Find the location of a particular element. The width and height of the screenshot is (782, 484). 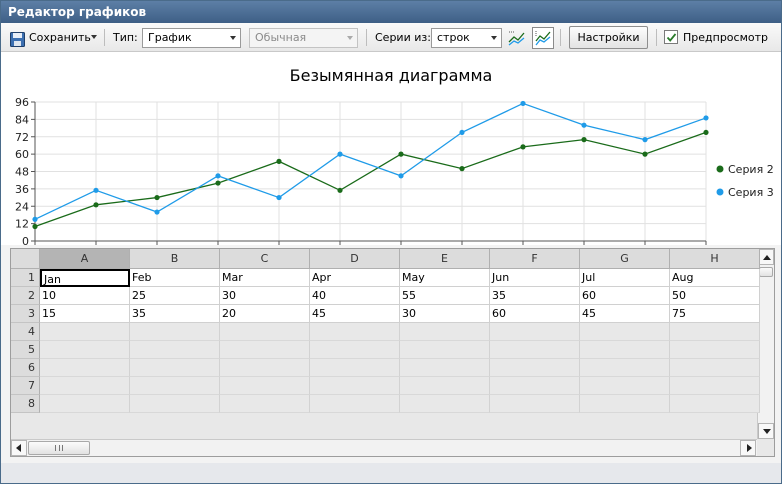

horizontal-scroll-thumb is located at coordinates (59, 448).